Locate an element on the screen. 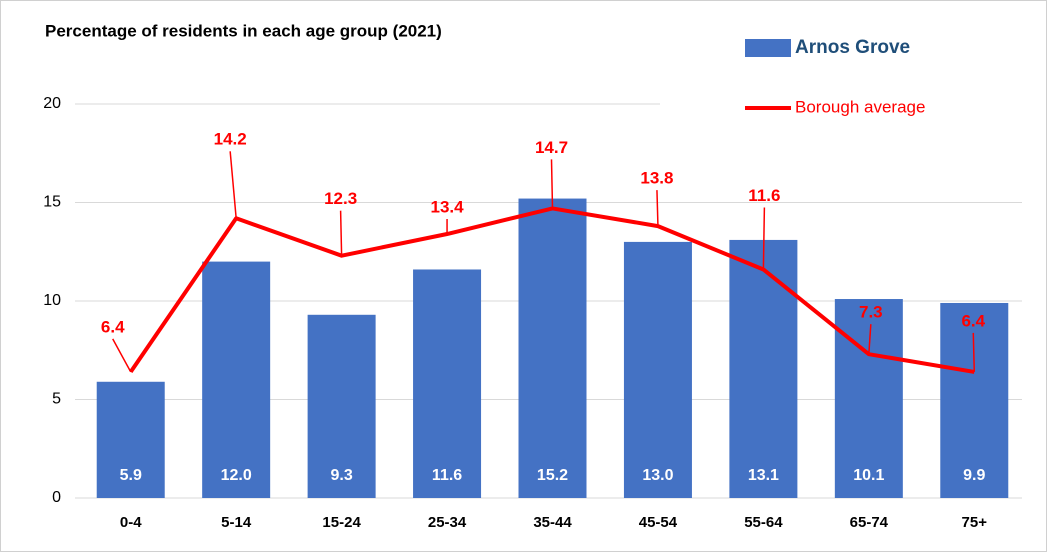 This screenshot has width=1049, height=553. bar-value-label: 13.0 is located at coordinates (657, 475).